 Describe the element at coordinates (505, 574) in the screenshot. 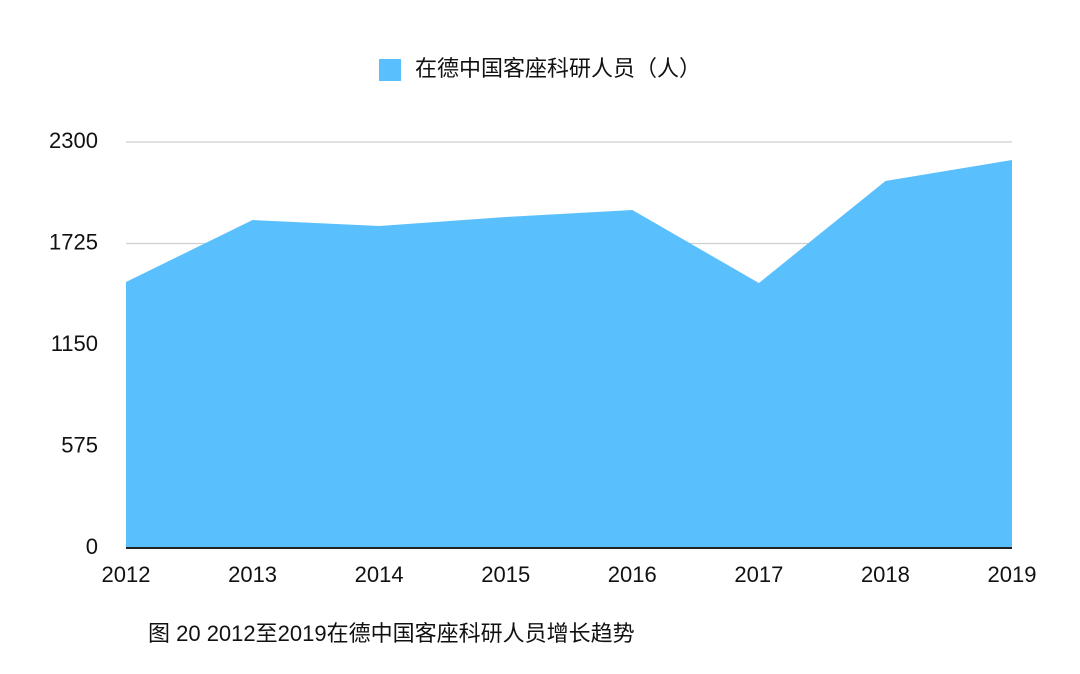

I see `x-tick-label: 2015` at that location.